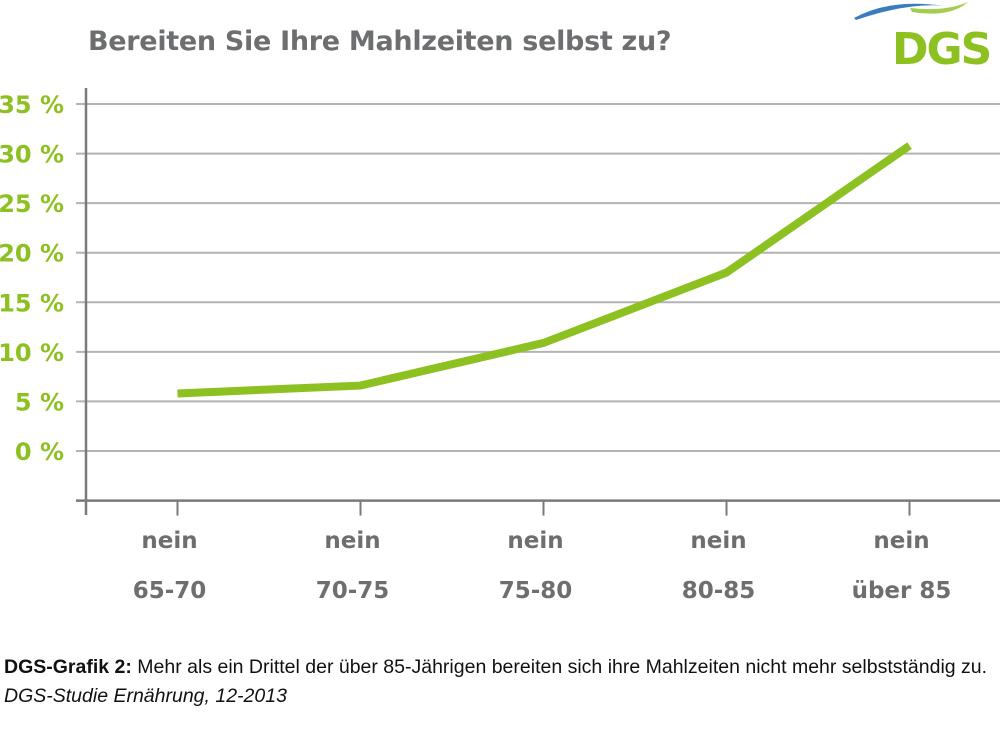 The image size is (1000, 756). Describe the element at coordinates (145, 696) in the screenshot. I see `caption-source: DGS-Studie Ernährung, 12-2013` at that location.